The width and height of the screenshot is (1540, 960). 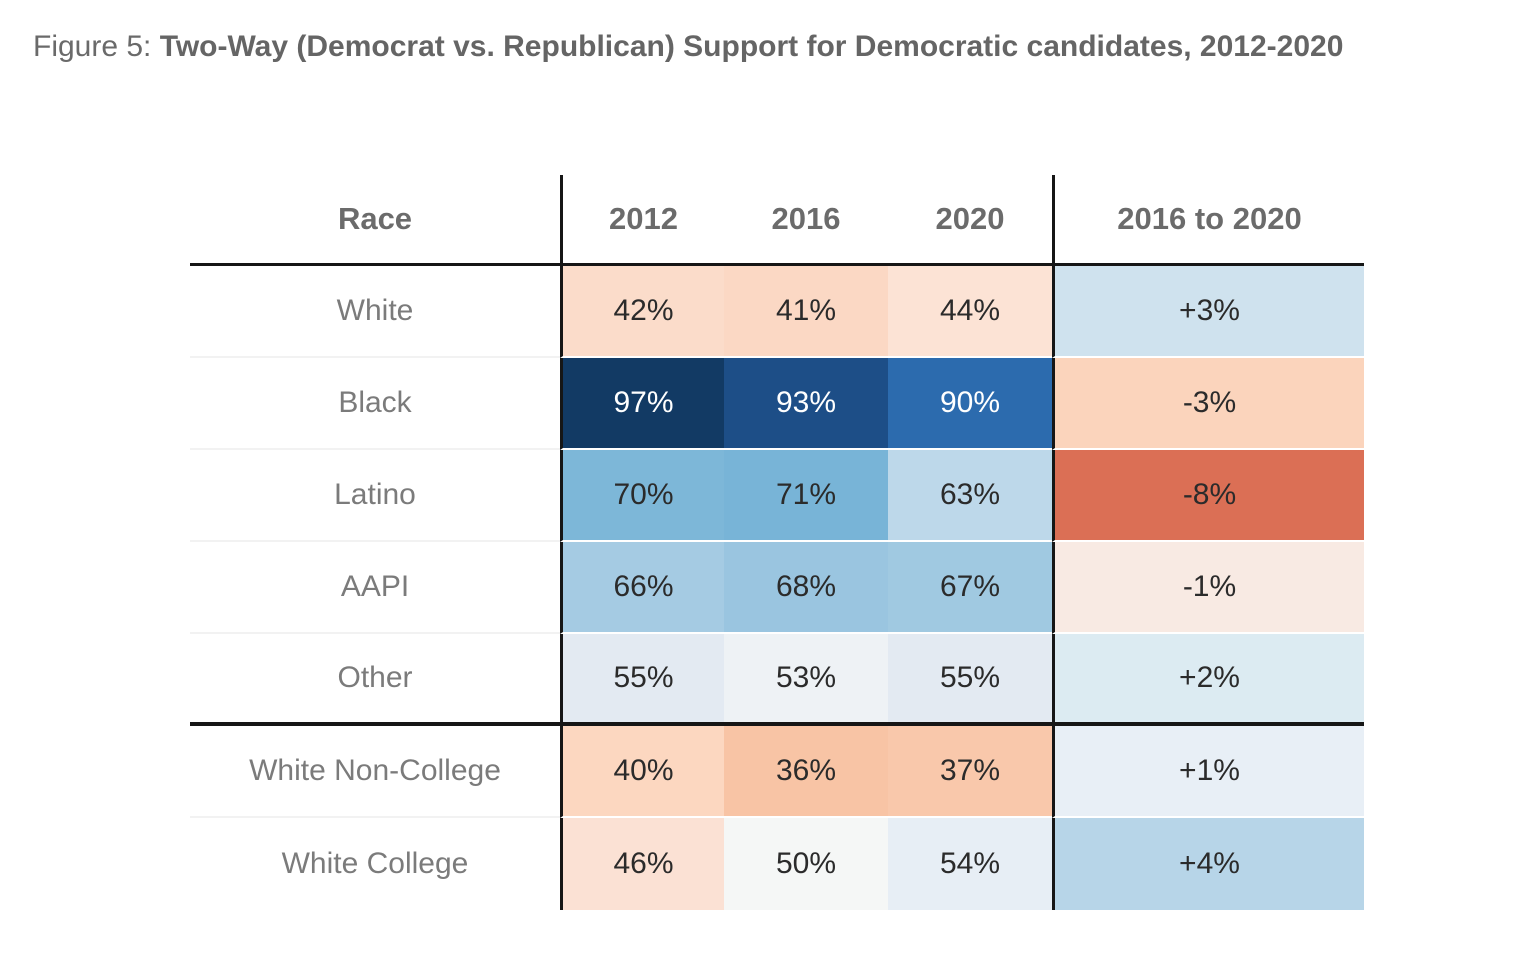 What do you see at coordinates (970, 772) in the screenshot?
I see `value-cell-white-non-college-2020: 37%` at bounding box center [970, 772].